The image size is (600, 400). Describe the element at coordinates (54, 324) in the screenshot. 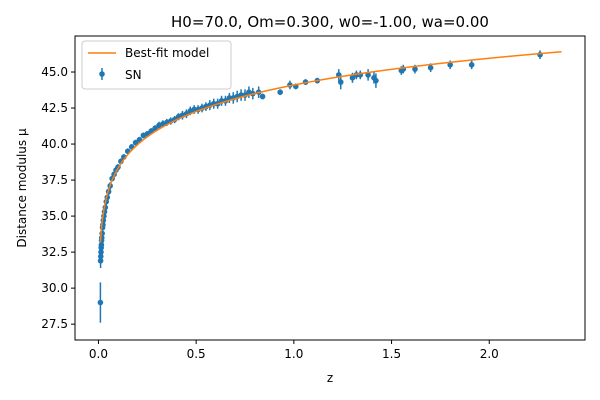

I see `y-tick-label: 27.5` at that location.